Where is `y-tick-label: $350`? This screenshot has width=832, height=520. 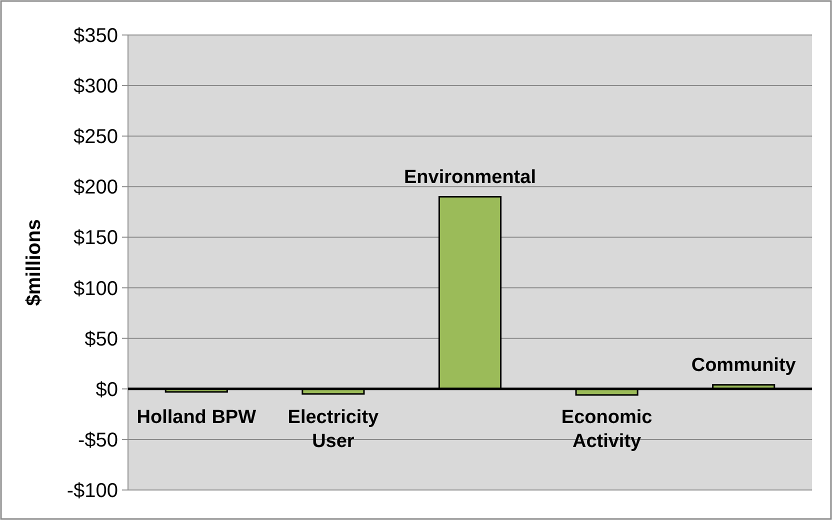
y-tick-label: $350 is located at coordinates (96, 36).